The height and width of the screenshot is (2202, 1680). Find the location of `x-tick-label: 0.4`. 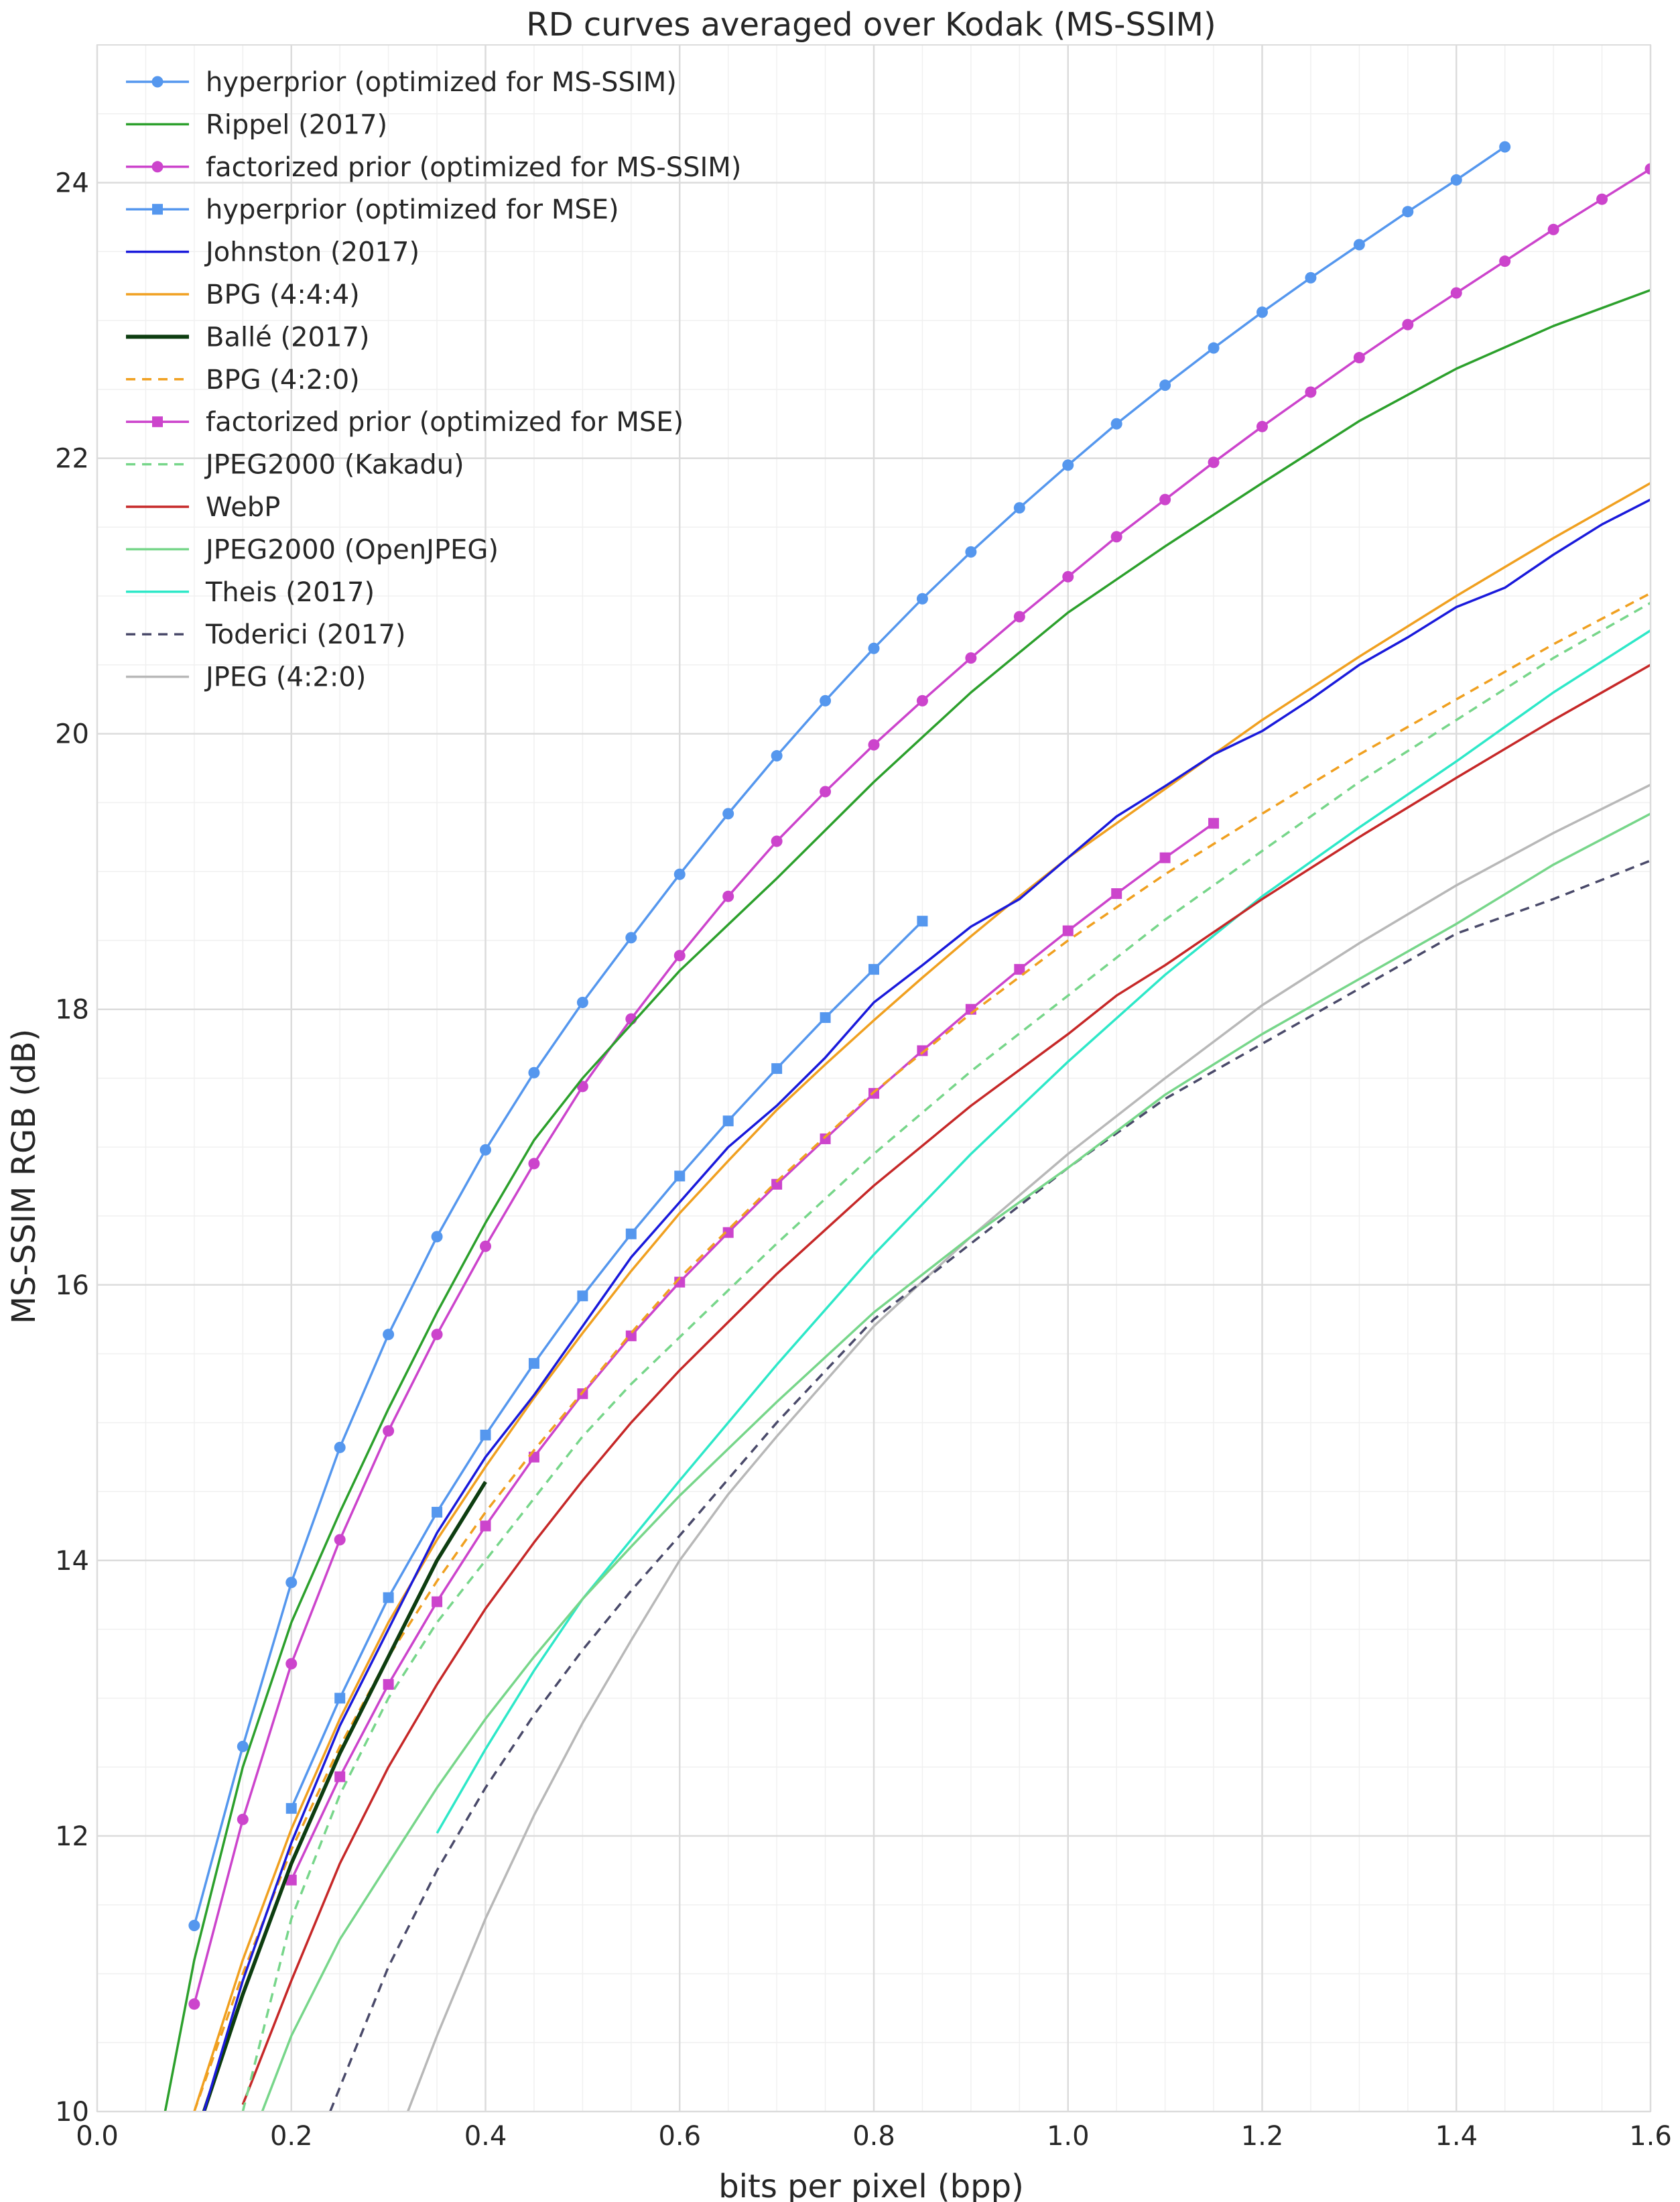

x-tick-label: 0.4 is located at coordinates (485, 2136).